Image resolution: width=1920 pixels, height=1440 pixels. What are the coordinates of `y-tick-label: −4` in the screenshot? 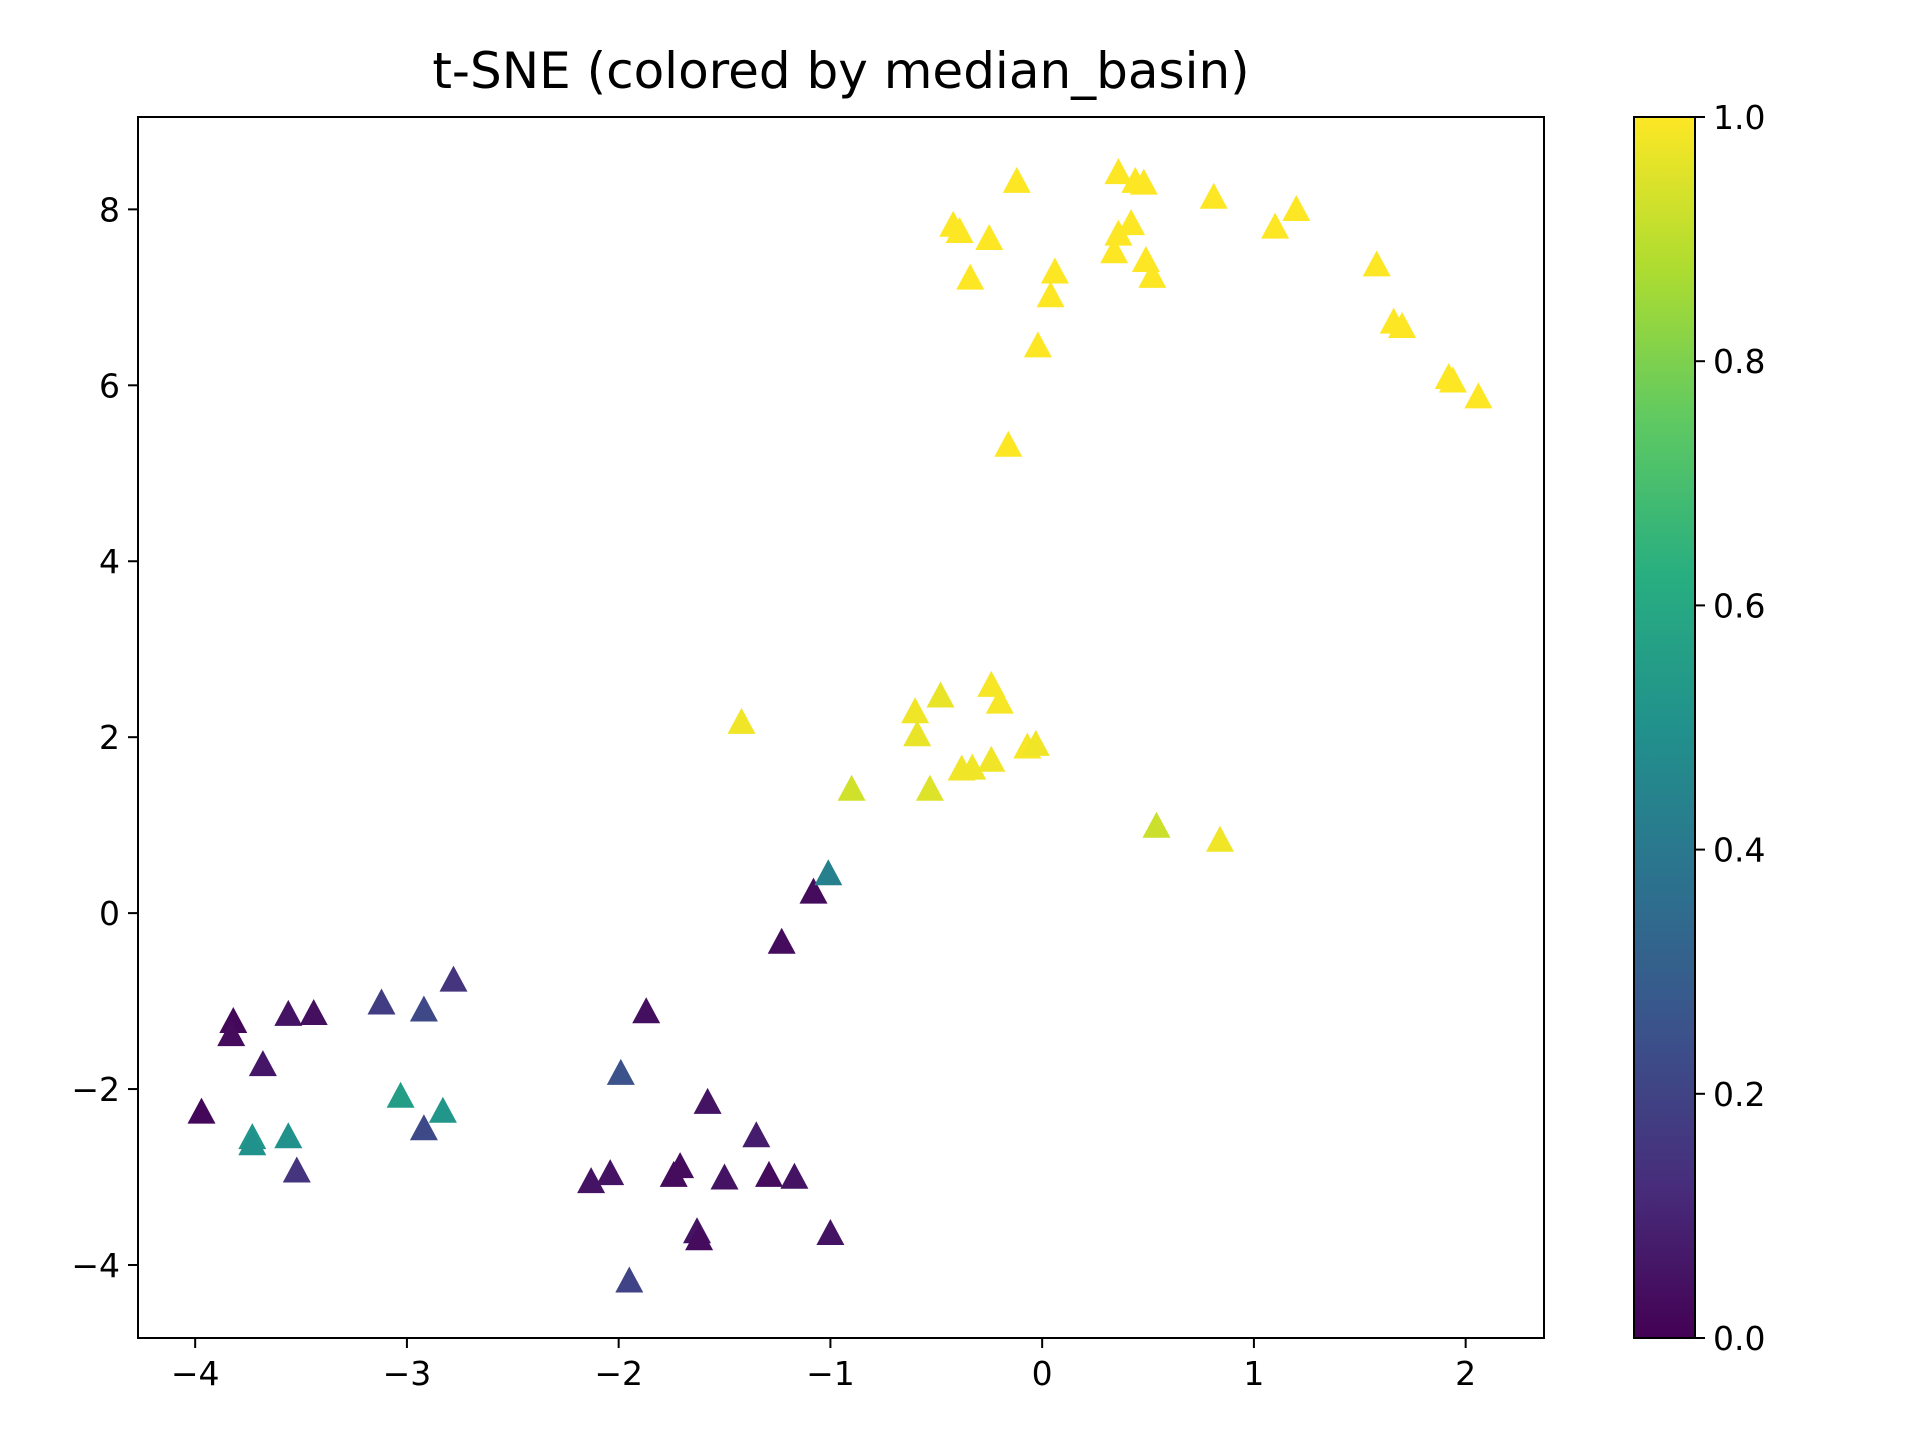 It's located at (95, 1265).